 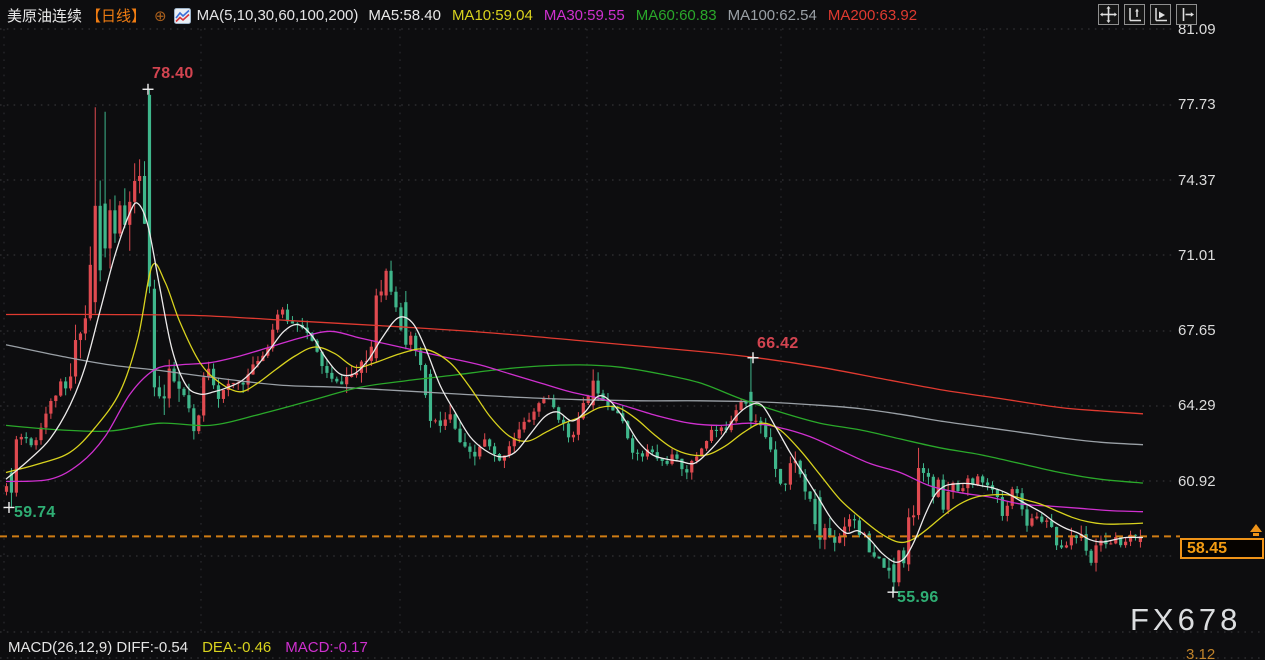 I want to click on symbol-name: 美原油连续, so click(x=45, y=16).